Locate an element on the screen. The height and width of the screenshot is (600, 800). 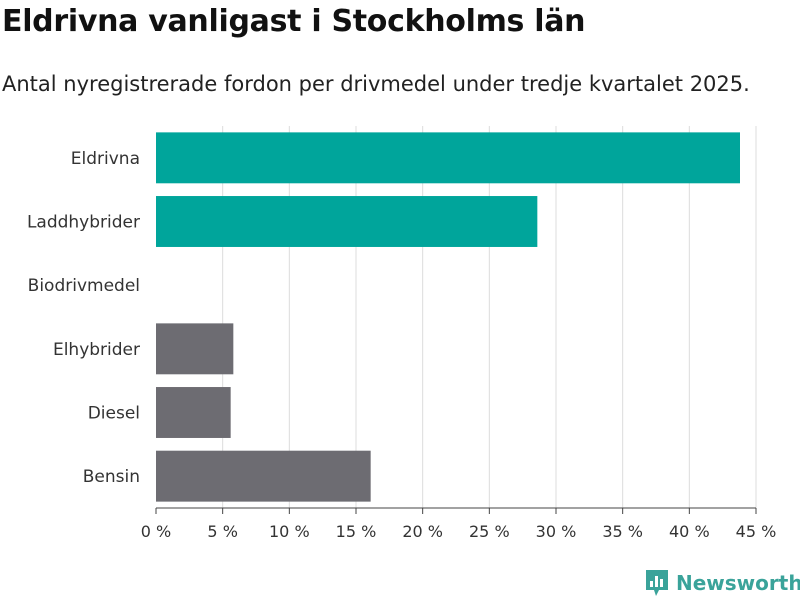
x-tick-label: 15 % is located at coordinates (356, 531).